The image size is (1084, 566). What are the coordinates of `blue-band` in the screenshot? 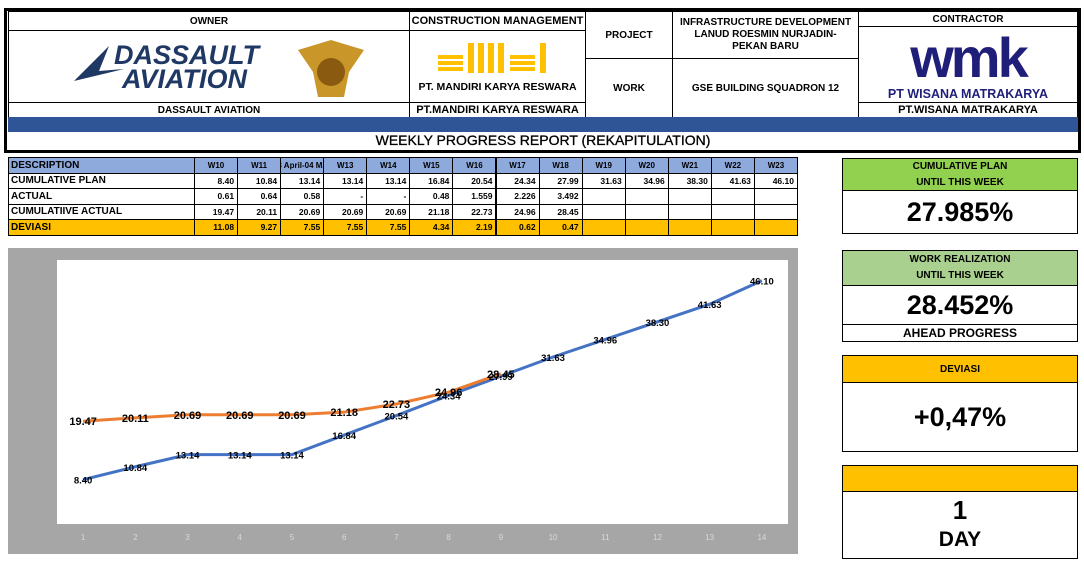 It's located at (543, 124).